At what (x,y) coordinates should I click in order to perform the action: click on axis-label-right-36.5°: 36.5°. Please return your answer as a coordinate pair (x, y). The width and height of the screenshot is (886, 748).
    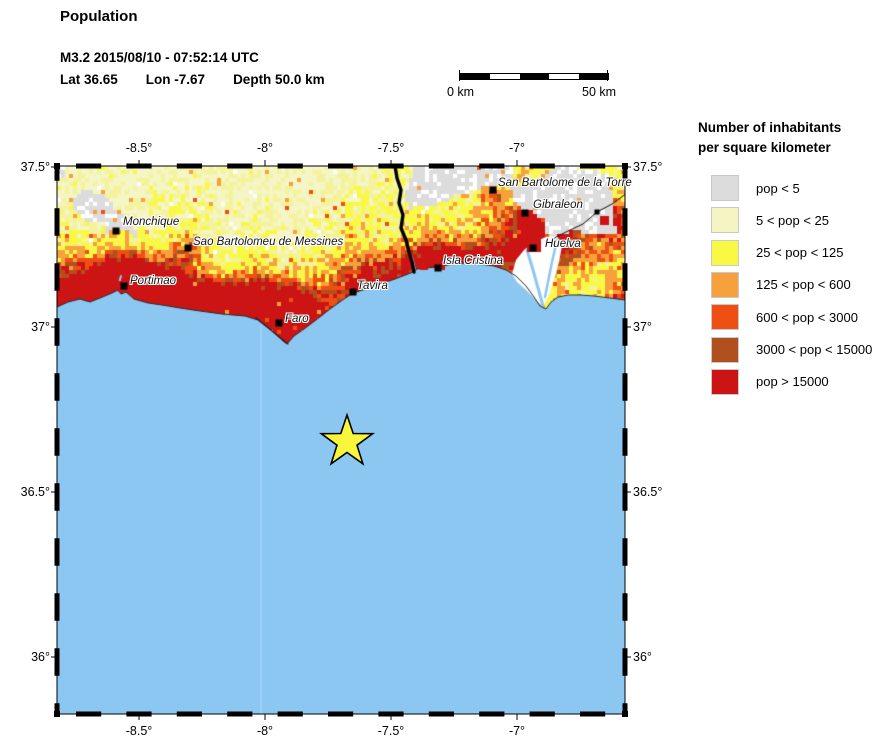
    Looking at the image, I should click on (648, 492).